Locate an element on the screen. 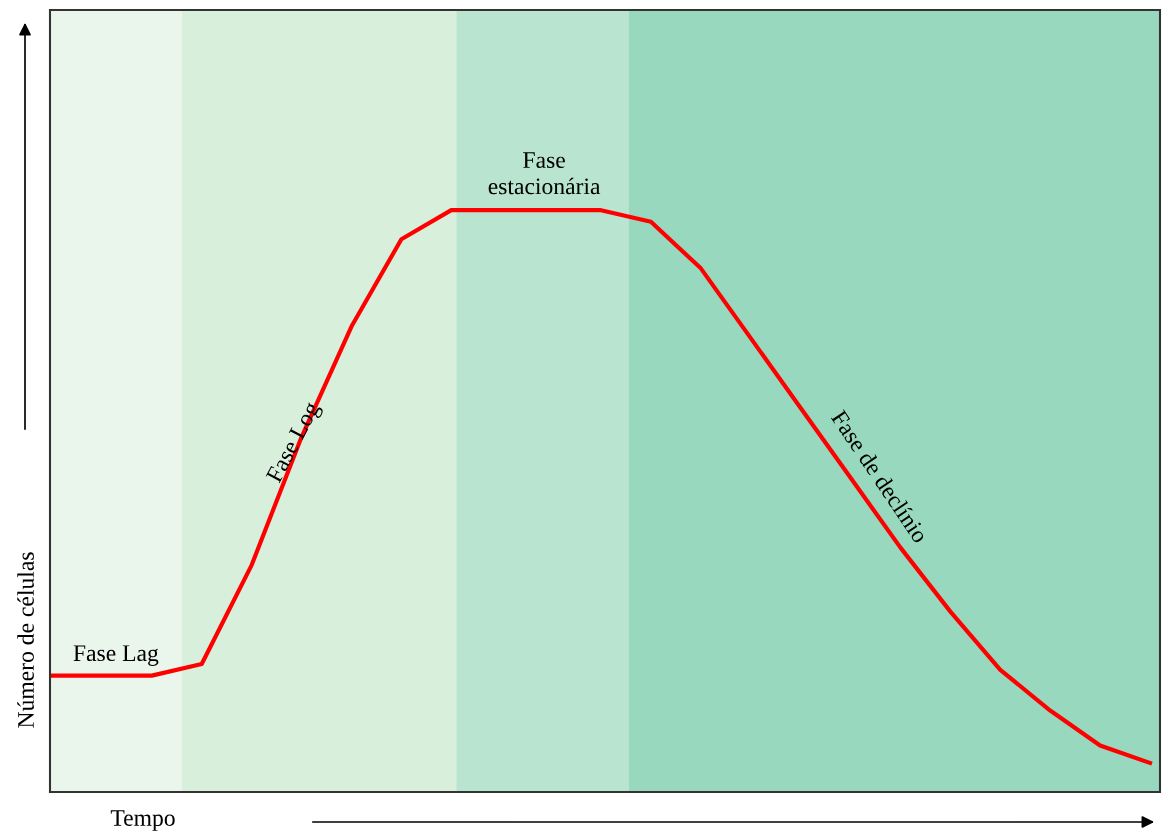  annotation: Fase Log is located at coordinates (295, 443).